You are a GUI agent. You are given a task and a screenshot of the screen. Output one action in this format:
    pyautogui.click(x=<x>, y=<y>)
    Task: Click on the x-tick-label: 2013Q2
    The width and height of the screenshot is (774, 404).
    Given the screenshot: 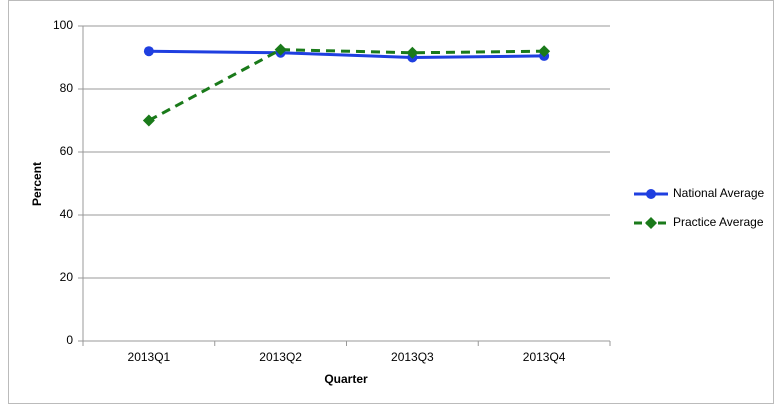 What is the action you would take?
    pyautogui.click(x=280, y=357)
    